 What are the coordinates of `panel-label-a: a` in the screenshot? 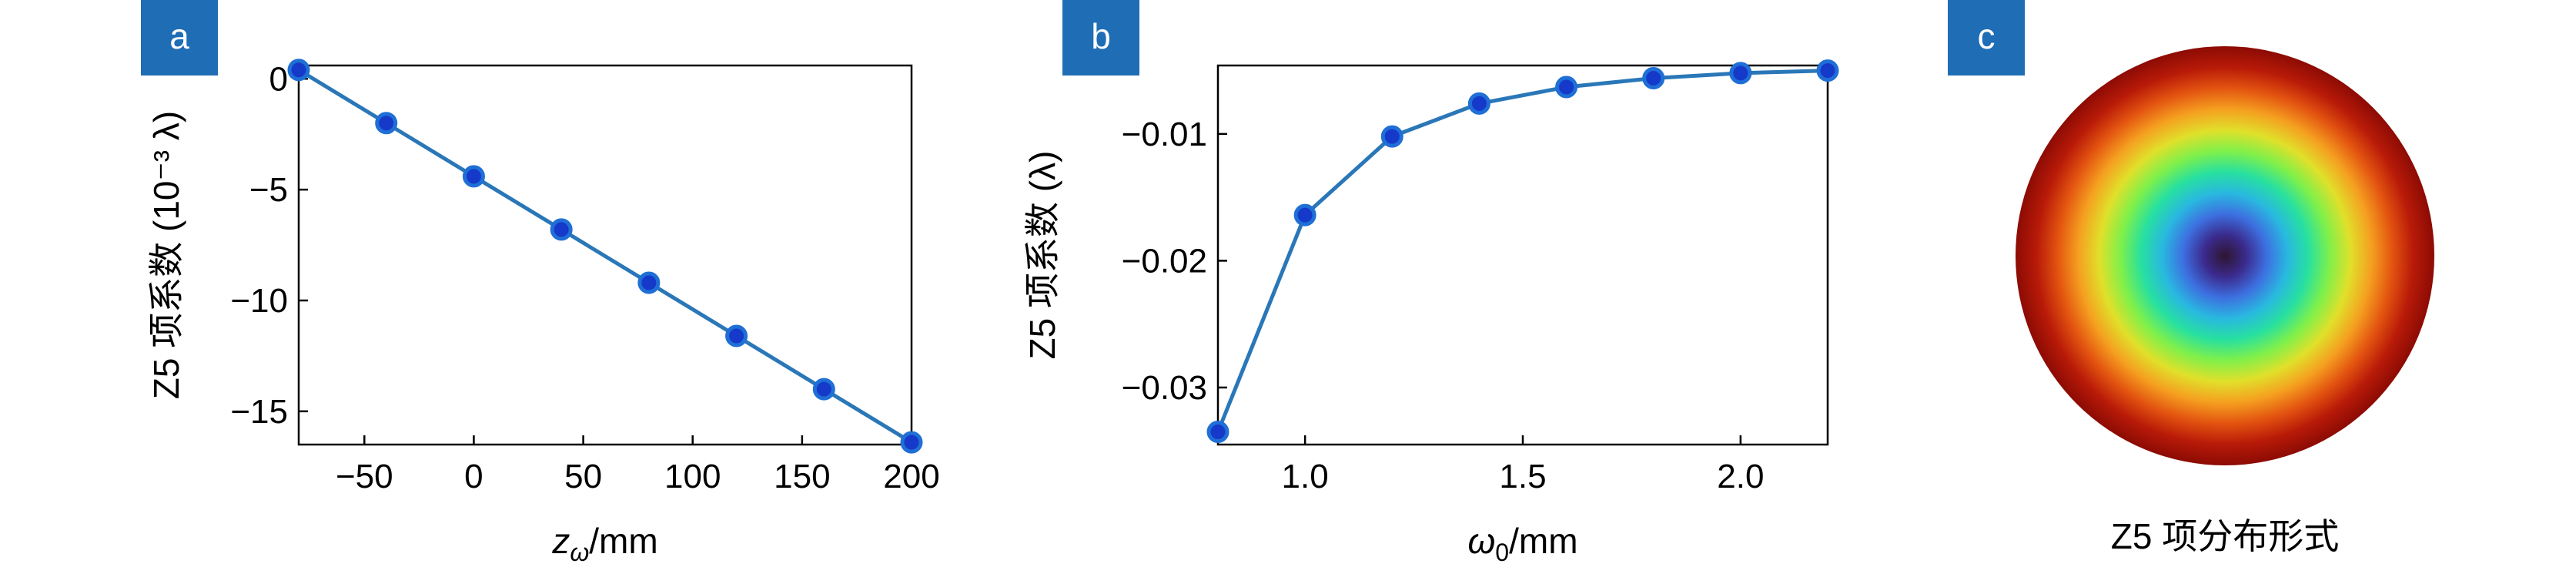 It's located at (180, 38).